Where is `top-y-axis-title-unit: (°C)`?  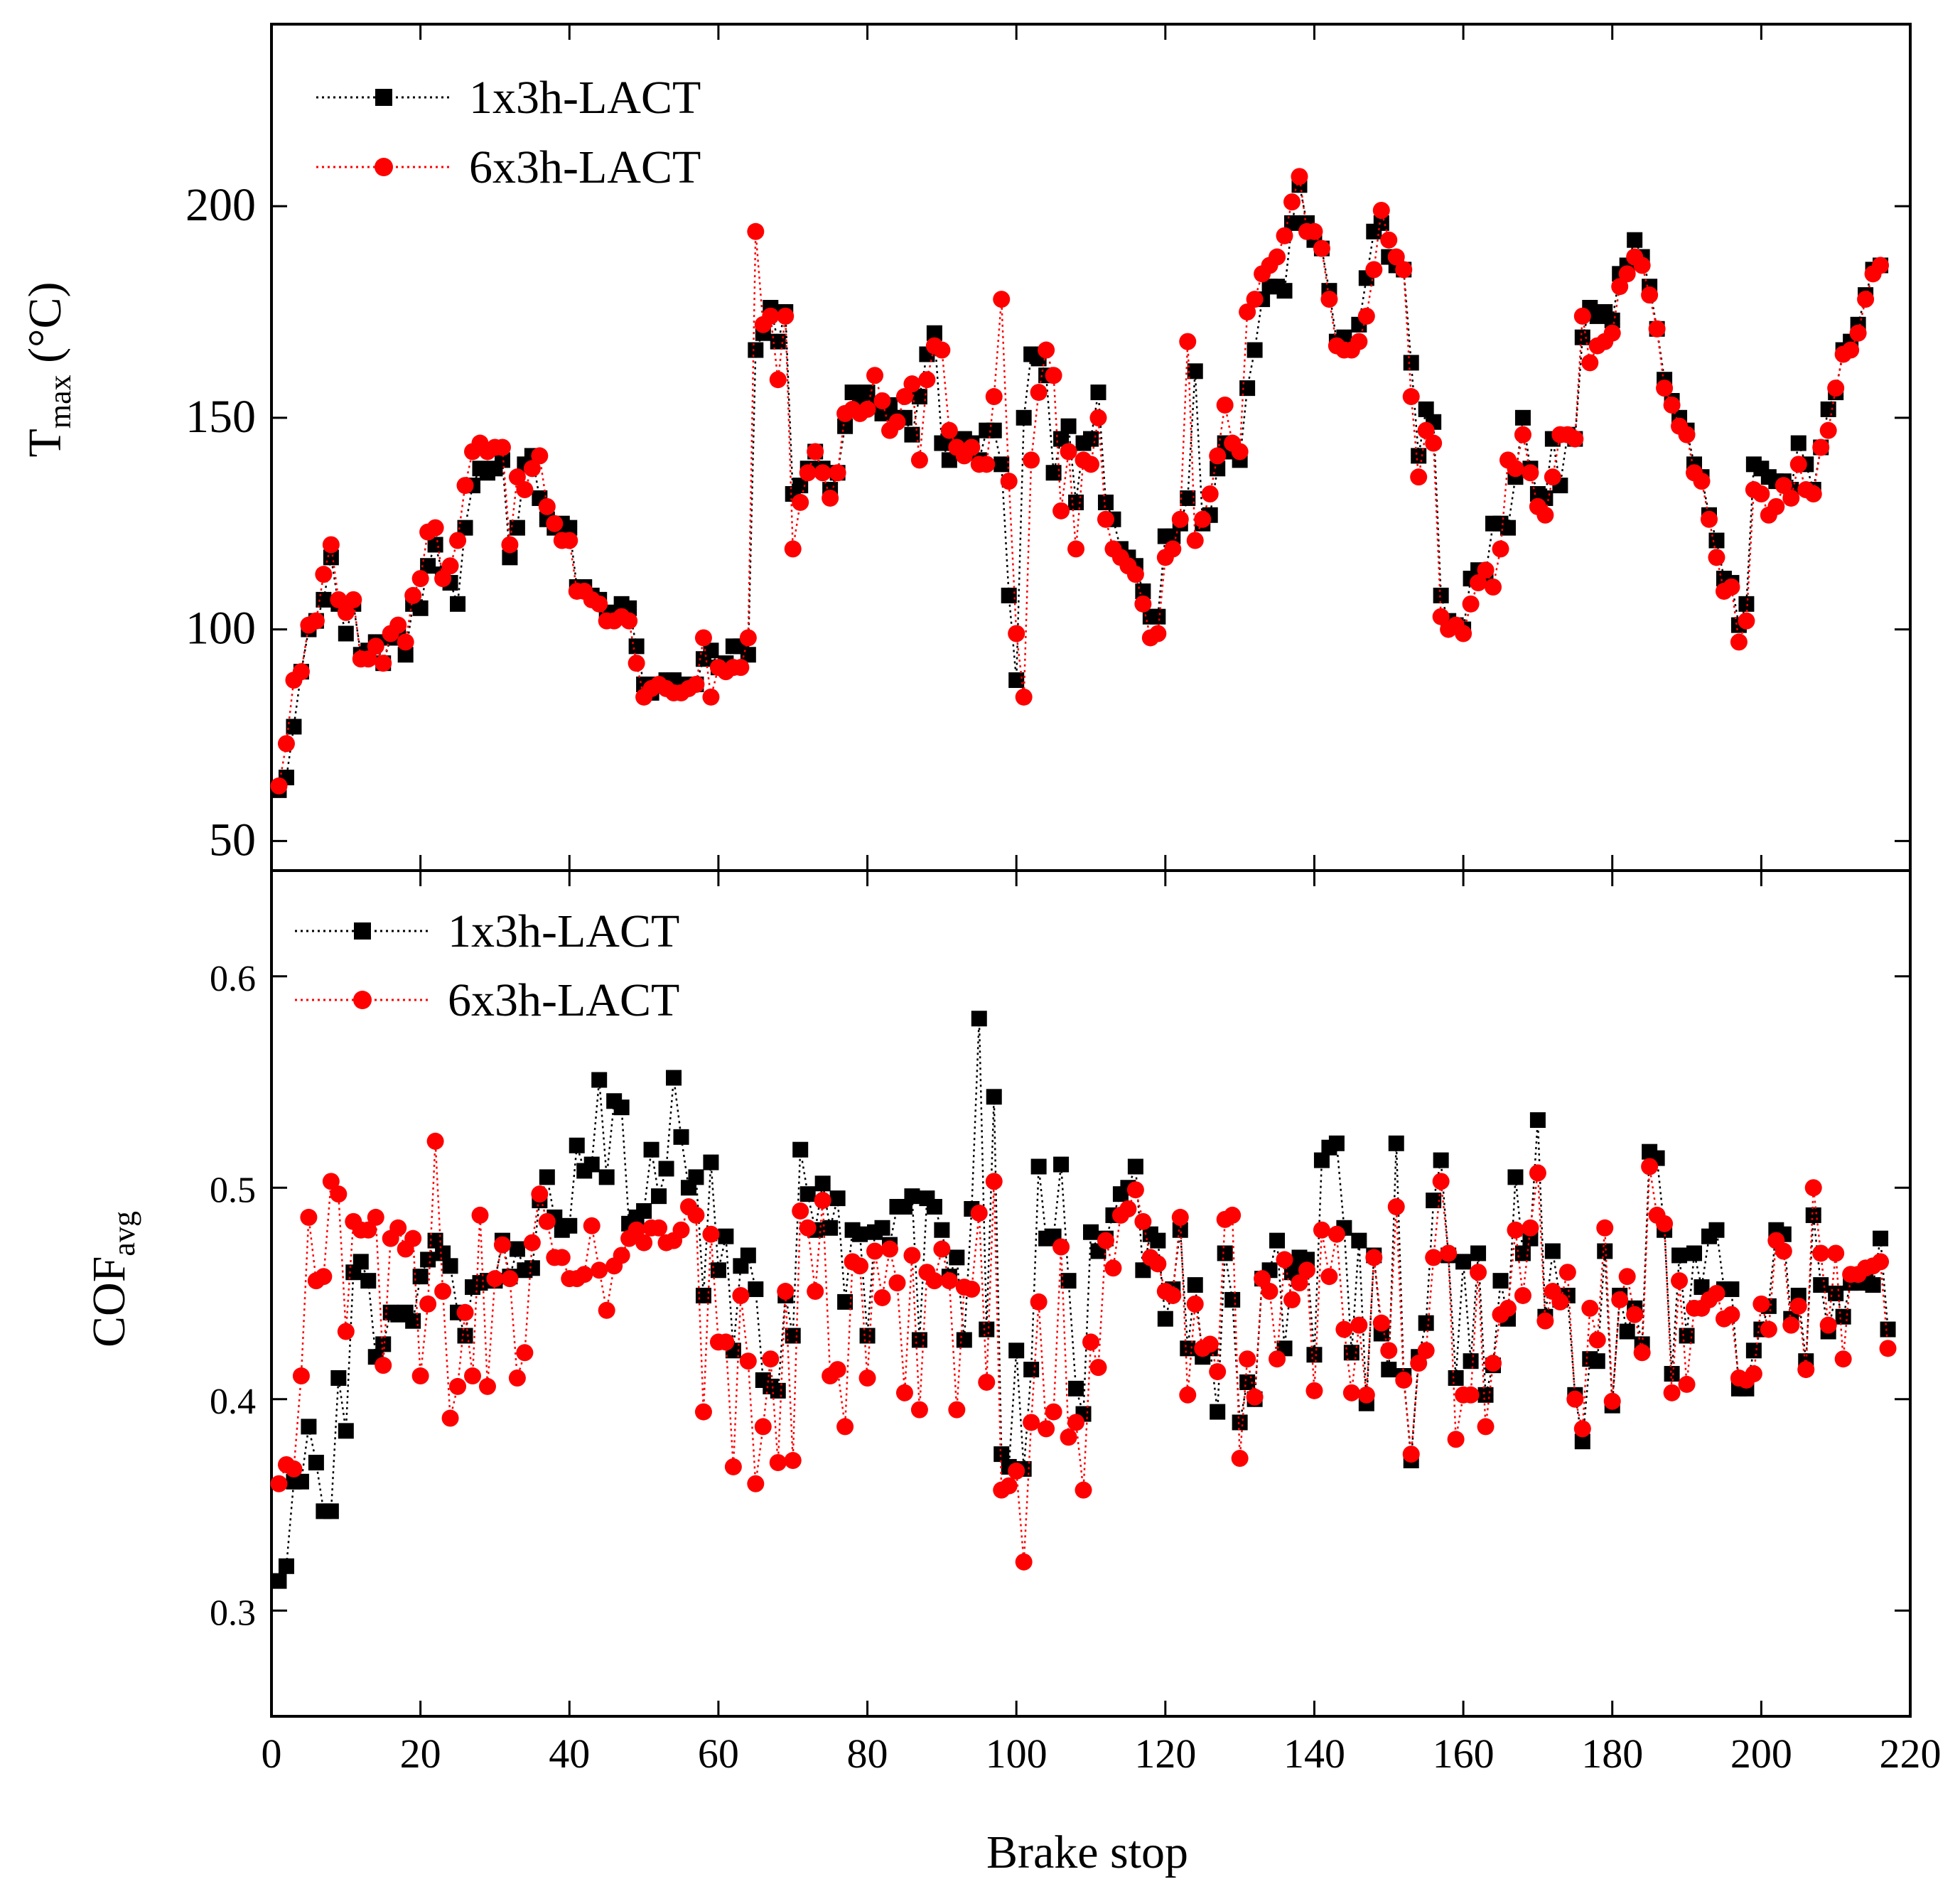
top-y-axis-title-unit: (°C) is located at coordinates (45, 328).